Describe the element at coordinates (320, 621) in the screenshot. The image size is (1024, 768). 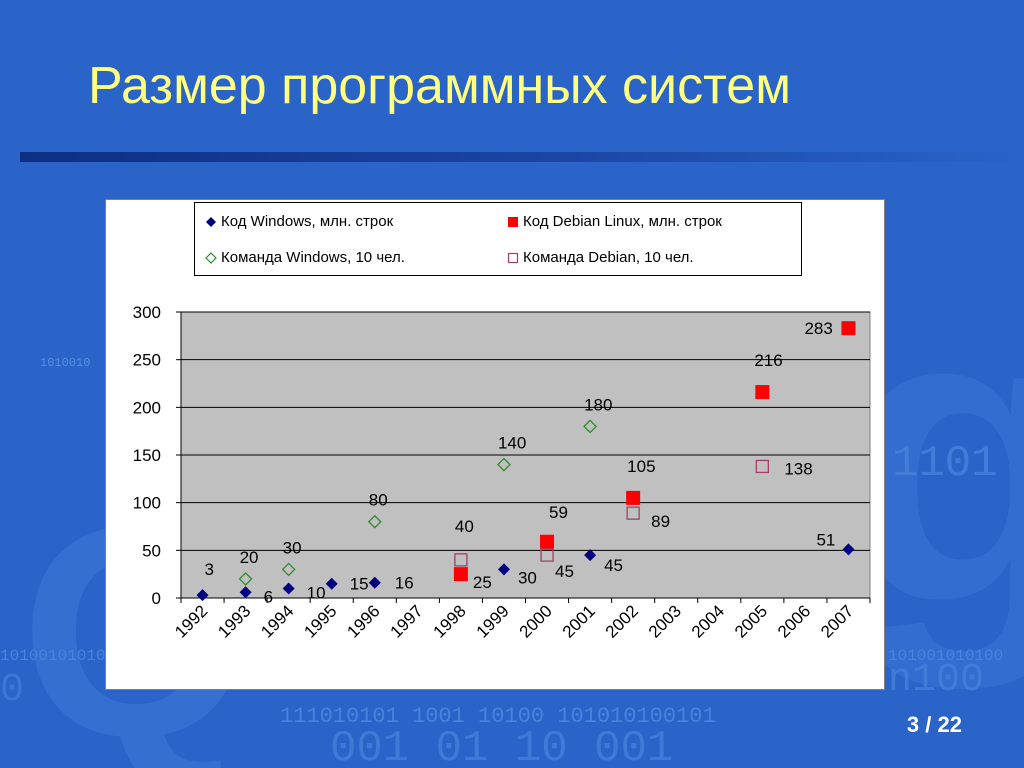
I see `x-tick-label: 1995` at that location.